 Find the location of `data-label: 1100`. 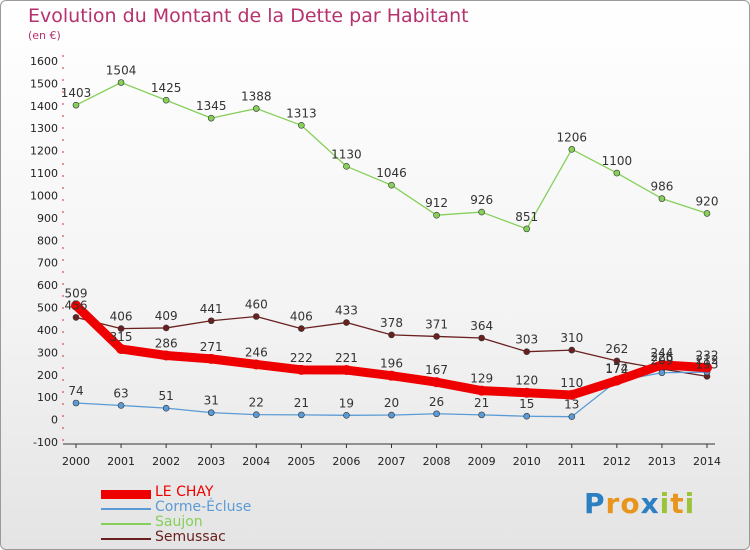

data-label: 1100 is located at coordinates (617, 161).